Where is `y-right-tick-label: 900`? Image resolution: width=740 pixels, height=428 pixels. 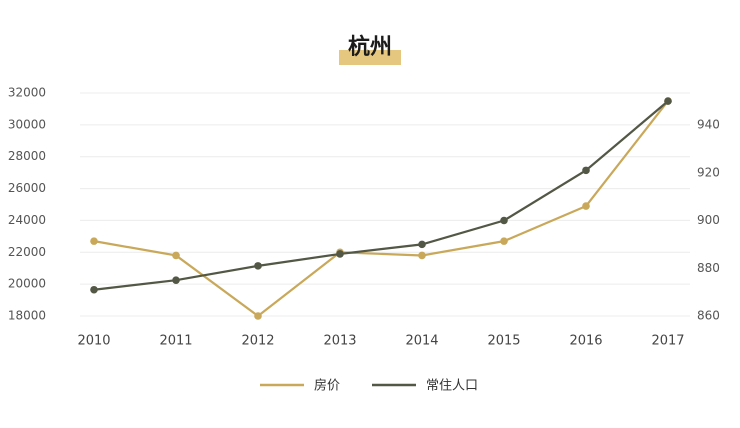
y-right-tick-label: 900 is located at coordinates (708, 220).